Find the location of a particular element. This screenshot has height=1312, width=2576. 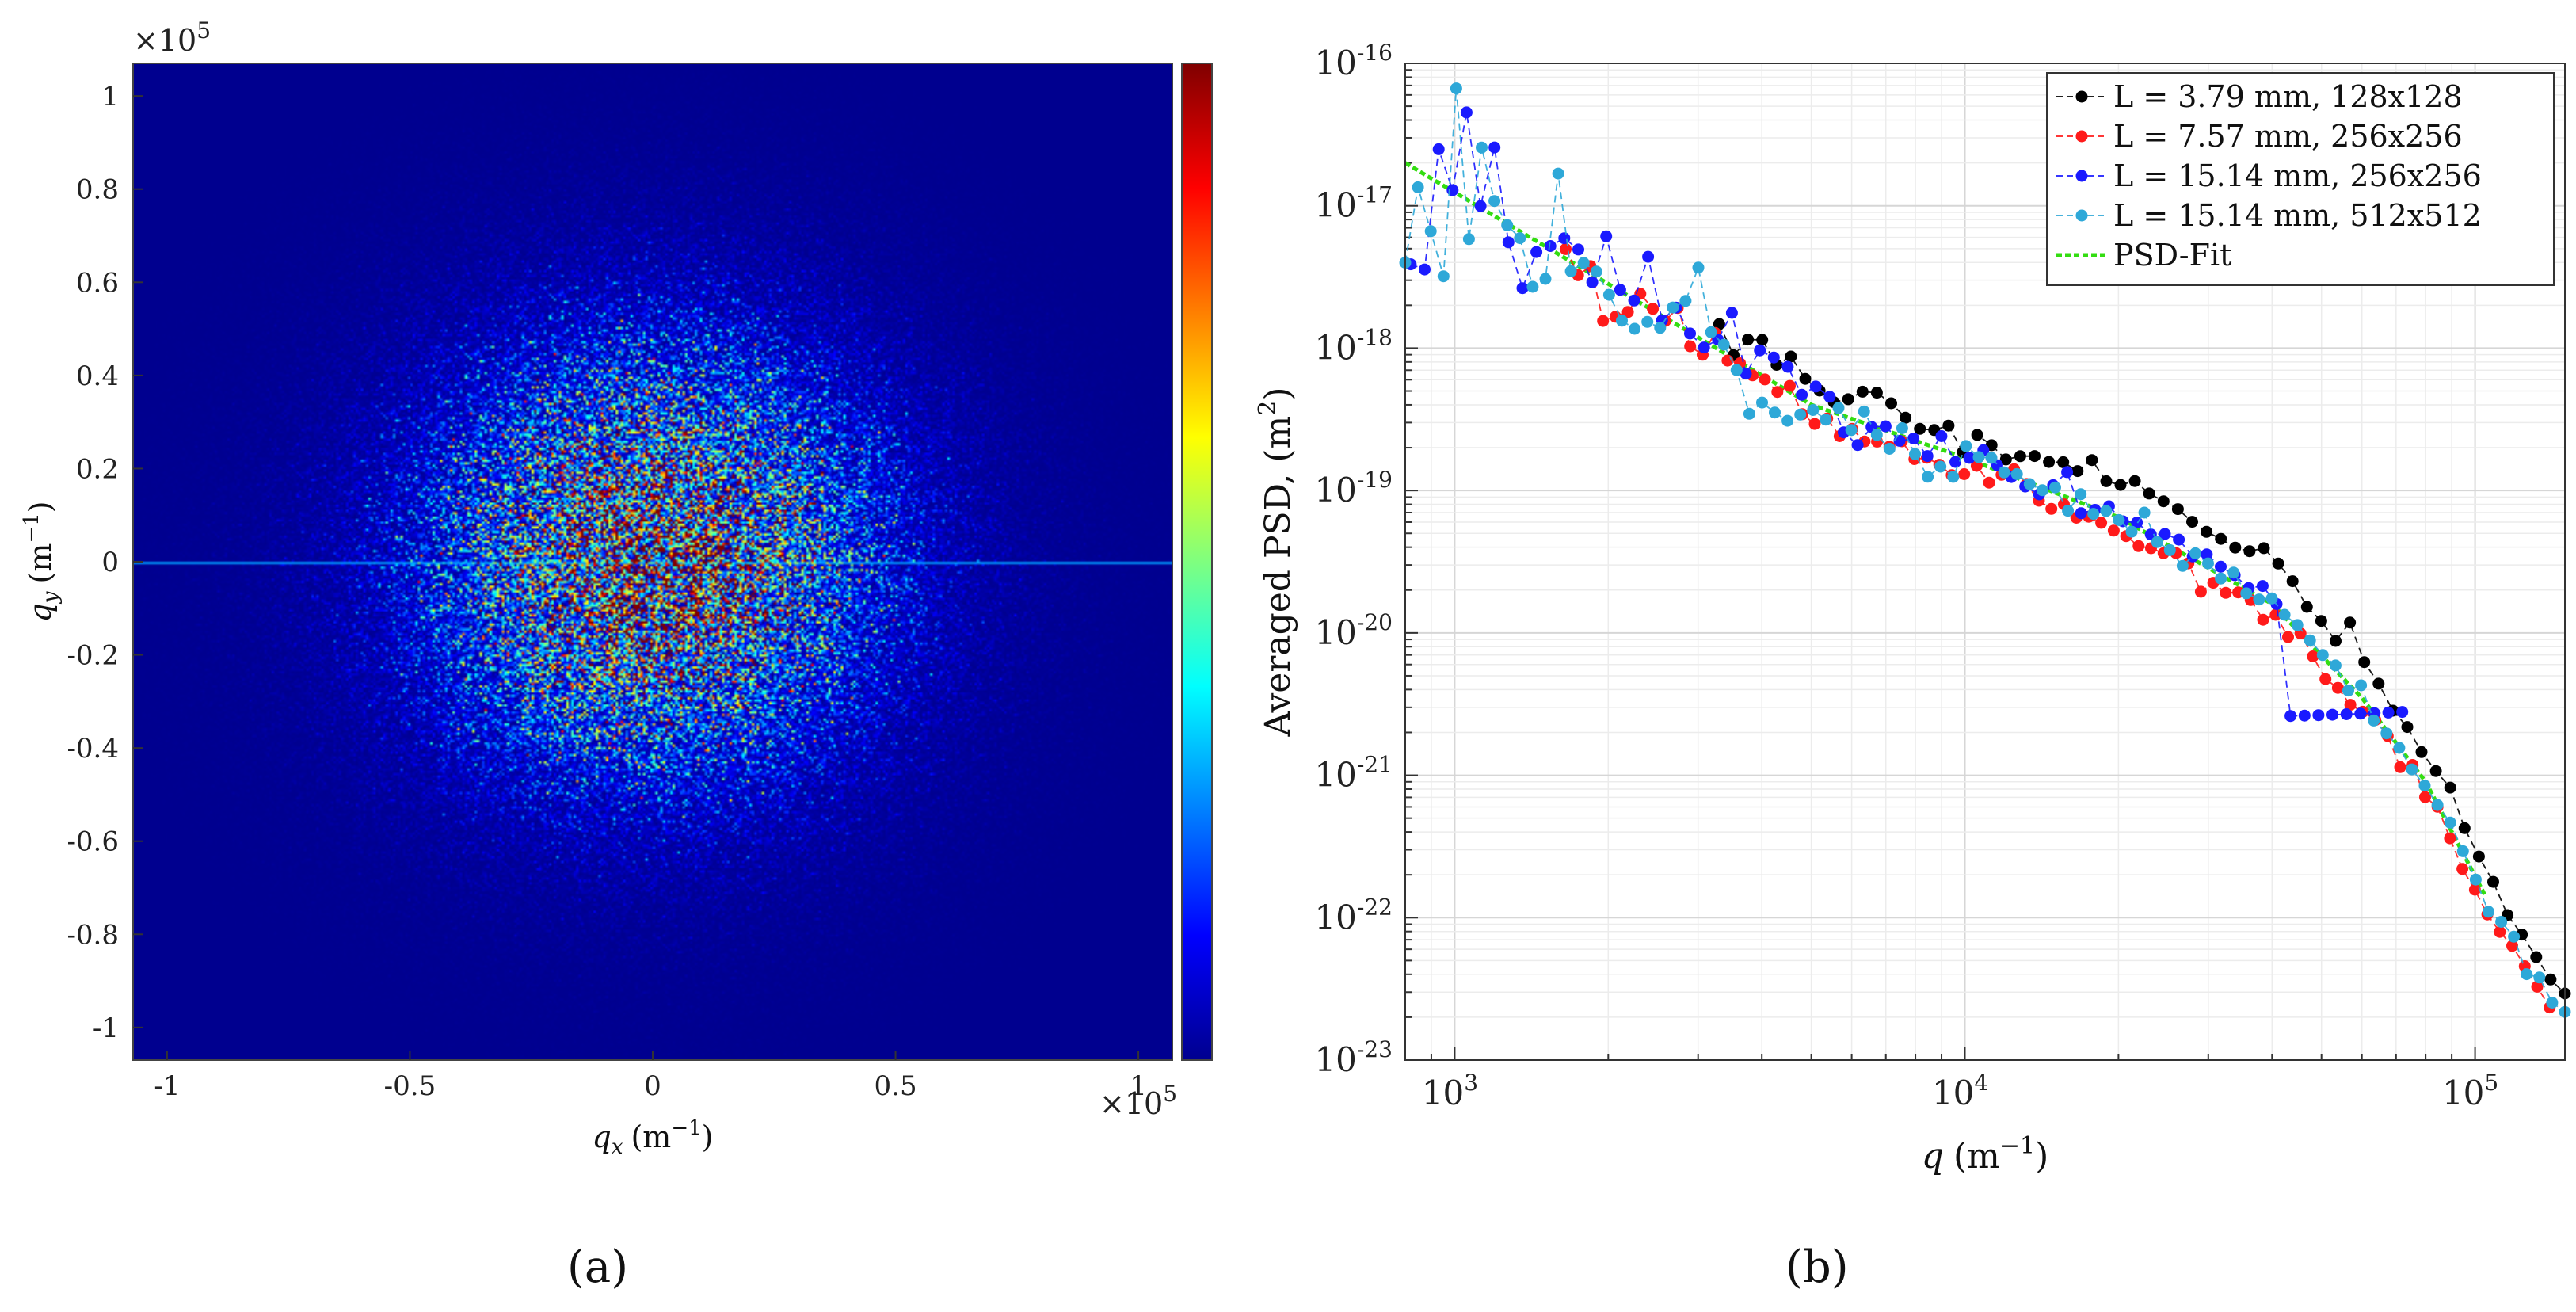

legend-label: L = 15.14 mm, 512x512 is located at coordinates (2297, 215).